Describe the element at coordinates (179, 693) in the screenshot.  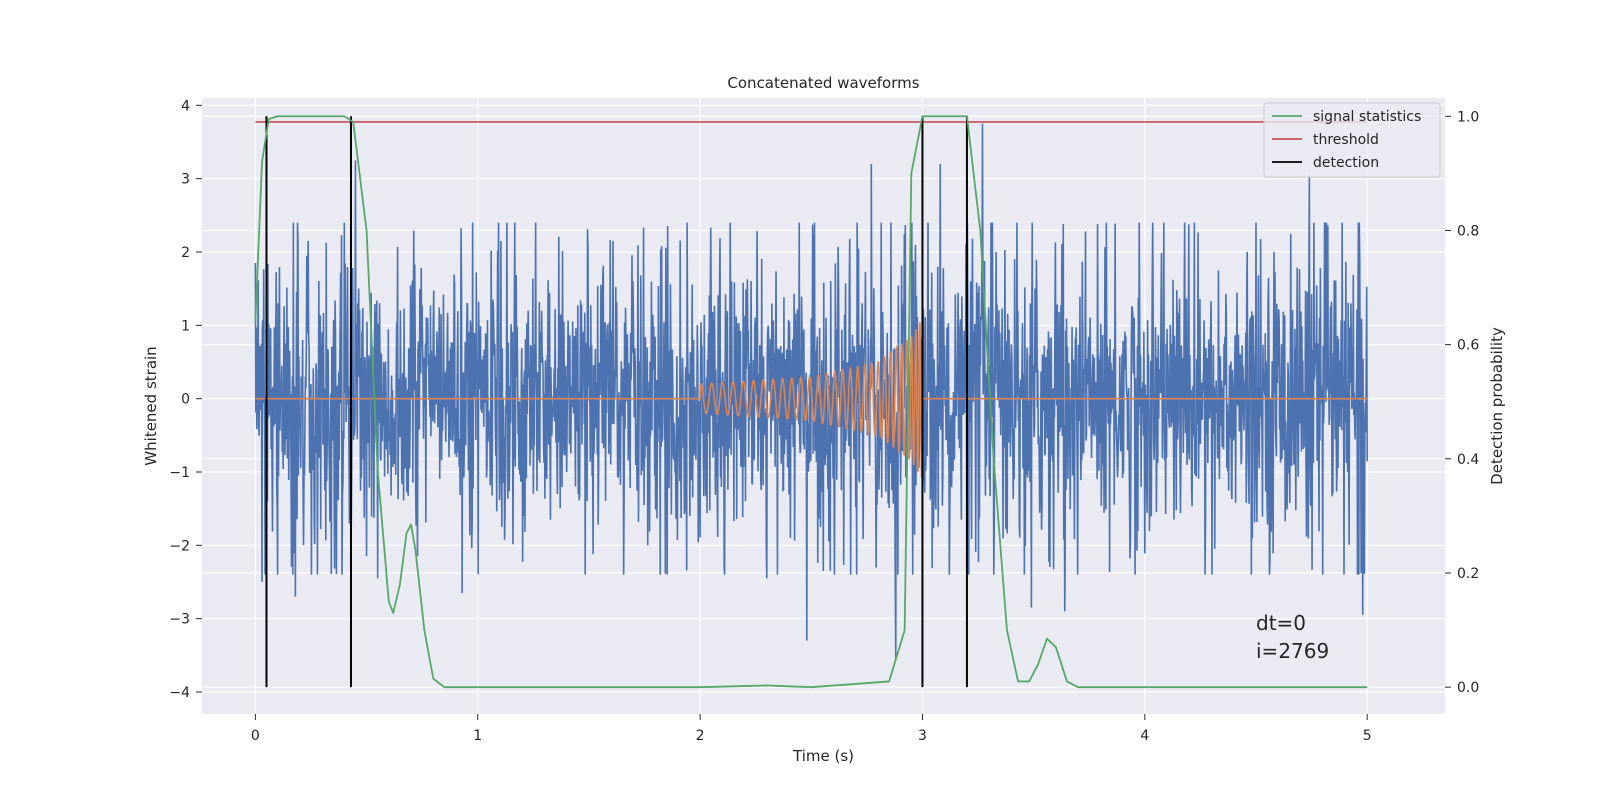
I see `y-tick-label-0: −4` at that location.